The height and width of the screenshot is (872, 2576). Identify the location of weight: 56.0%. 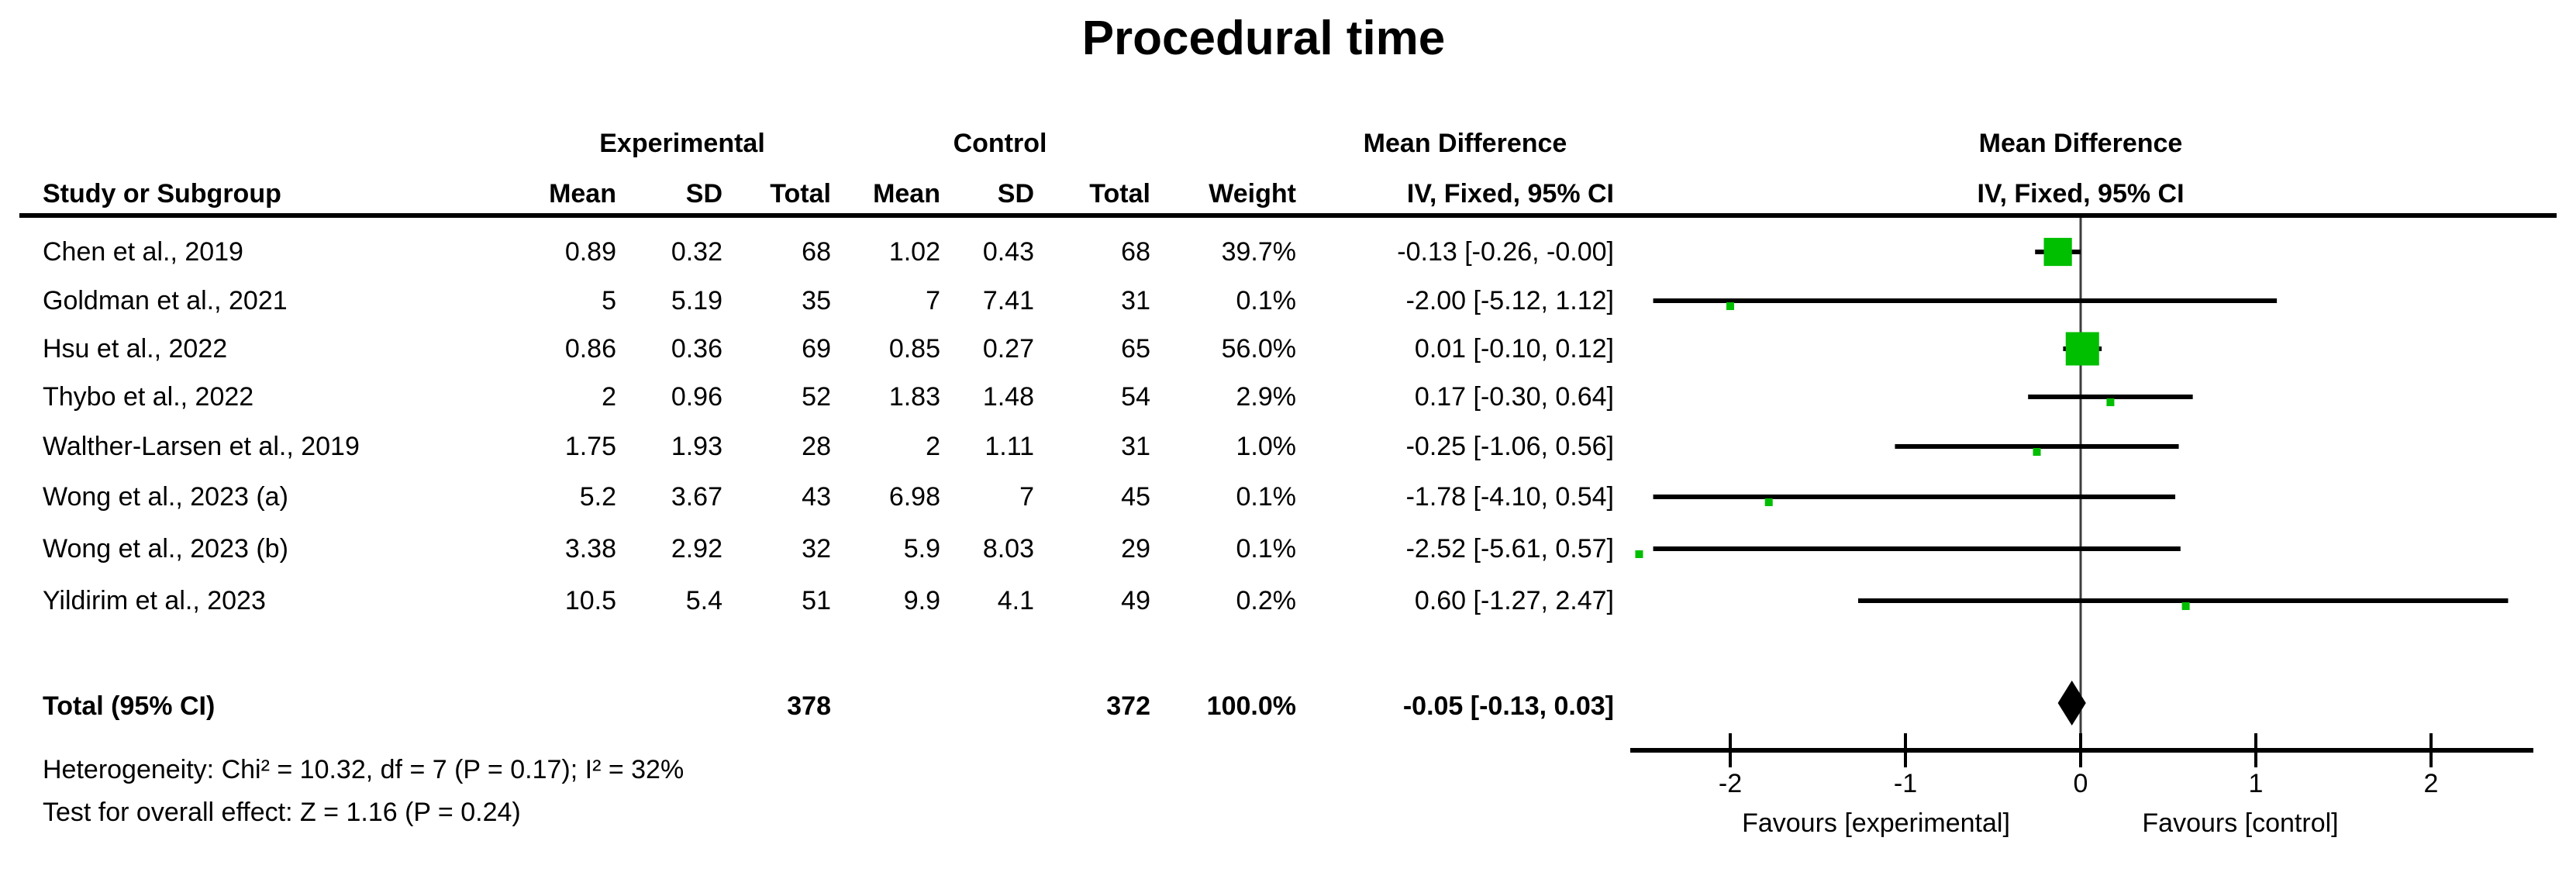
(1258, 349).